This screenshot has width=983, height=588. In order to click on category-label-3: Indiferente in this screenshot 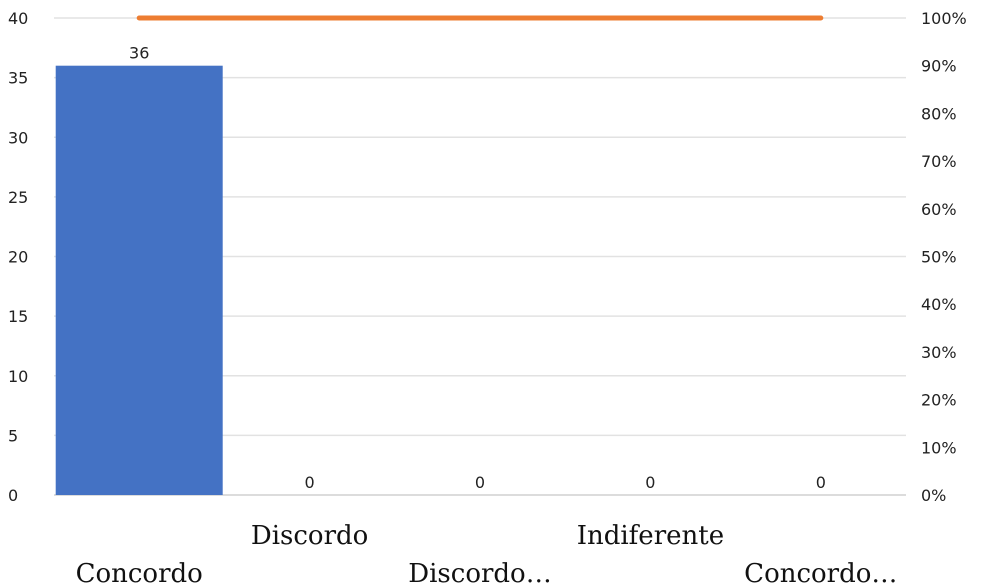, I will do `click(650, 536)`.